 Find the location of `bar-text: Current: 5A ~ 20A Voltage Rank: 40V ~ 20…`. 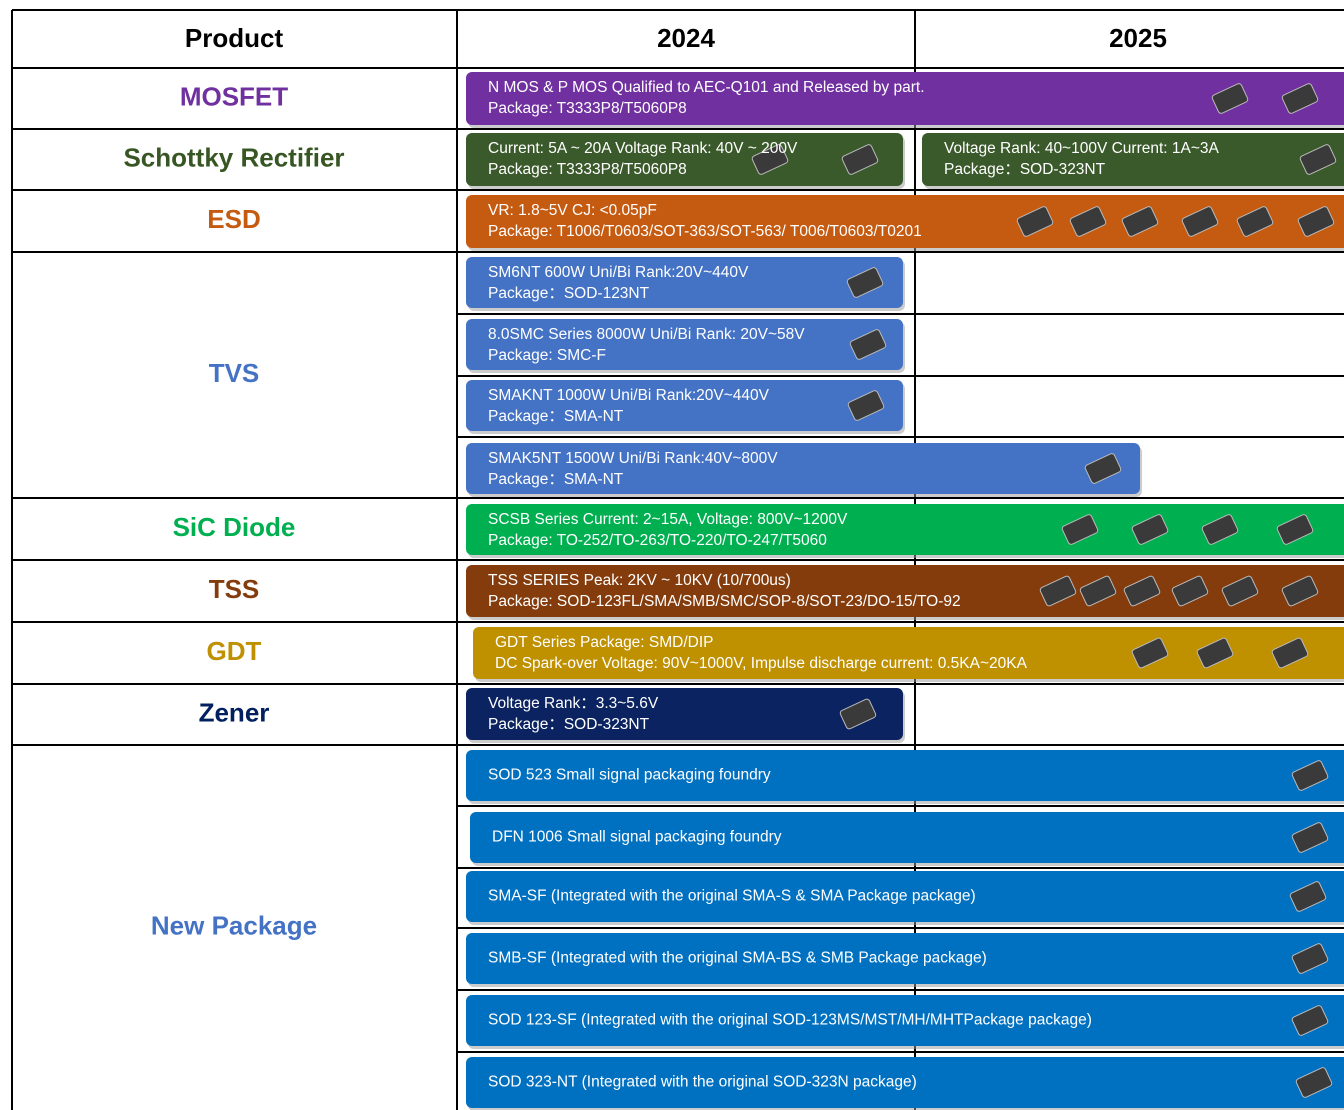

bar-text: Current: 5A ~ 20A Voltage Rank: 40V ~ 20… is located at coordinates (643, 148).